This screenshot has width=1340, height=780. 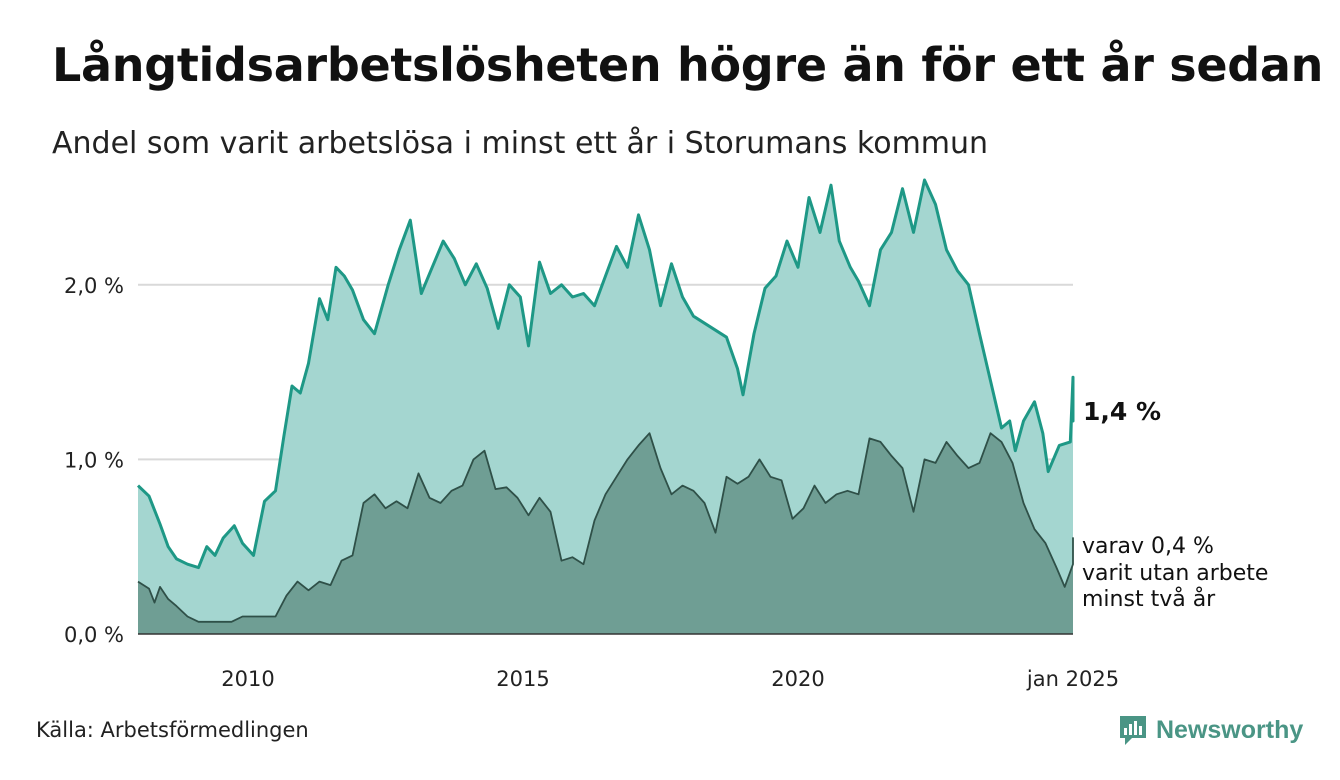 What do you see at coordinates (522, 679) in the screenshot?
I see `x-tick-label-1: 2015` at bounding box center [522, 679].